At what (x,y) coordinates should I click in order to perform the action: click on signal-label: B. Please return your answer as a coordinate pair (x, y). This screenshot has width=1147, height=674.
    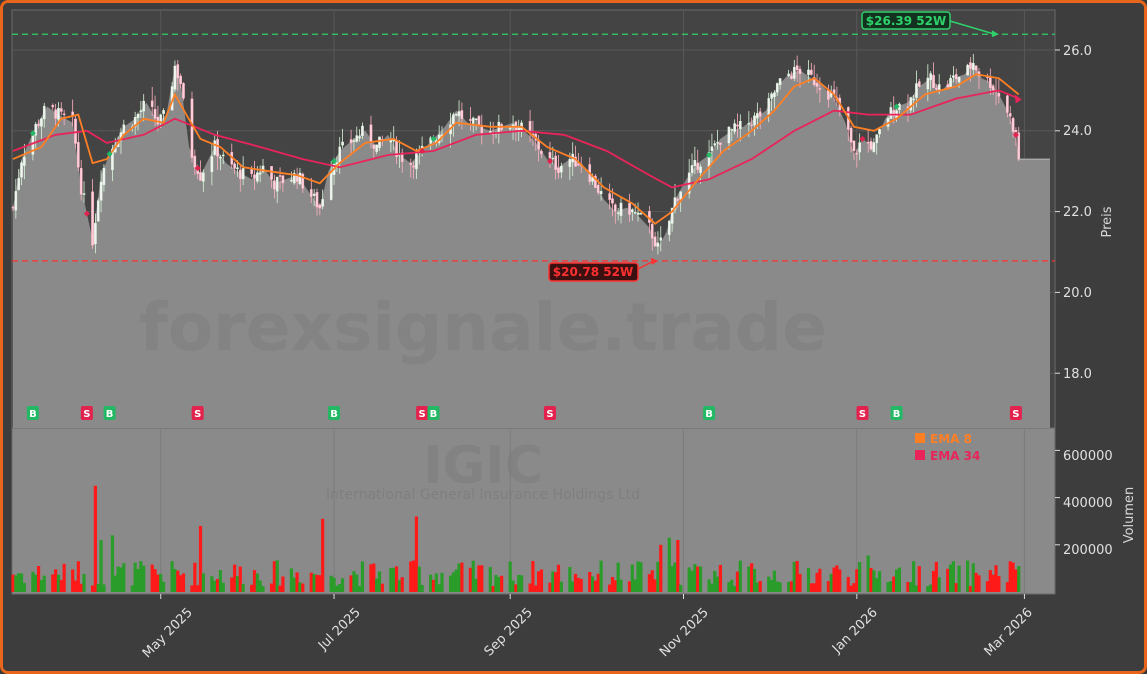
    Looking at the image, I should click on (334, 414).